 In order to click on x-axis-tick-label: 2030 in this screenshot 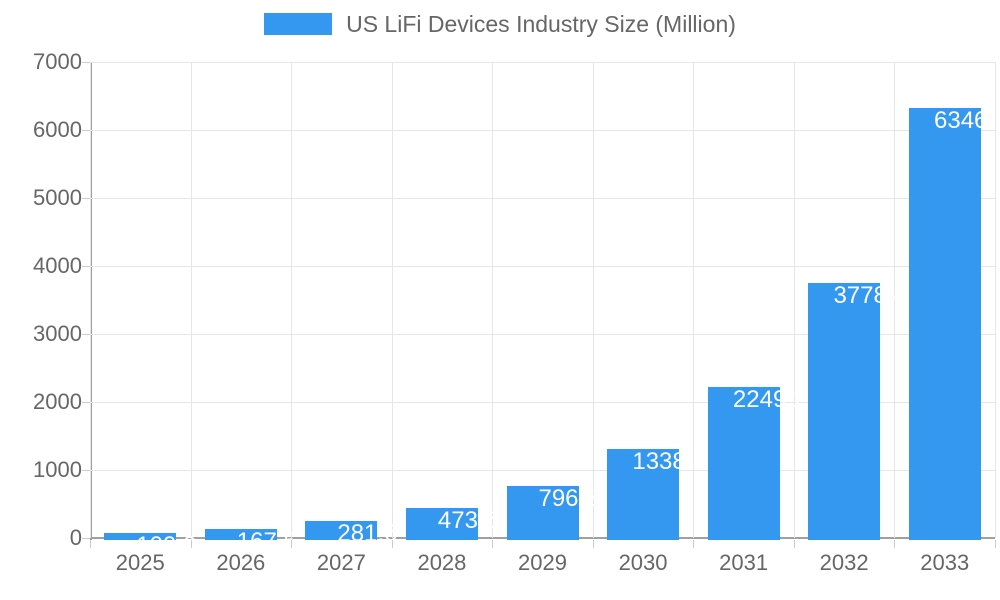, I will do `click(643, 562)`.